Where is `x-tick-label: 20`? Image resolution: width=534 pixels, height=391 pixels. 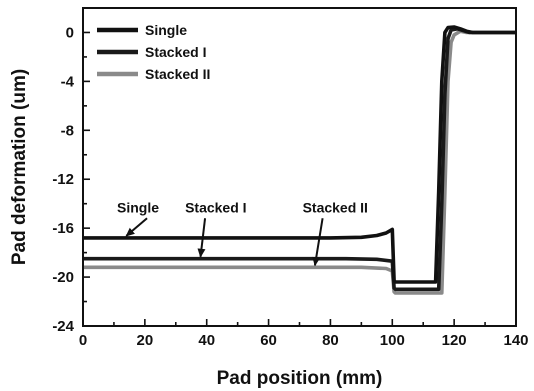 x-tick-label: 20 is located at coordinates (145, 340).